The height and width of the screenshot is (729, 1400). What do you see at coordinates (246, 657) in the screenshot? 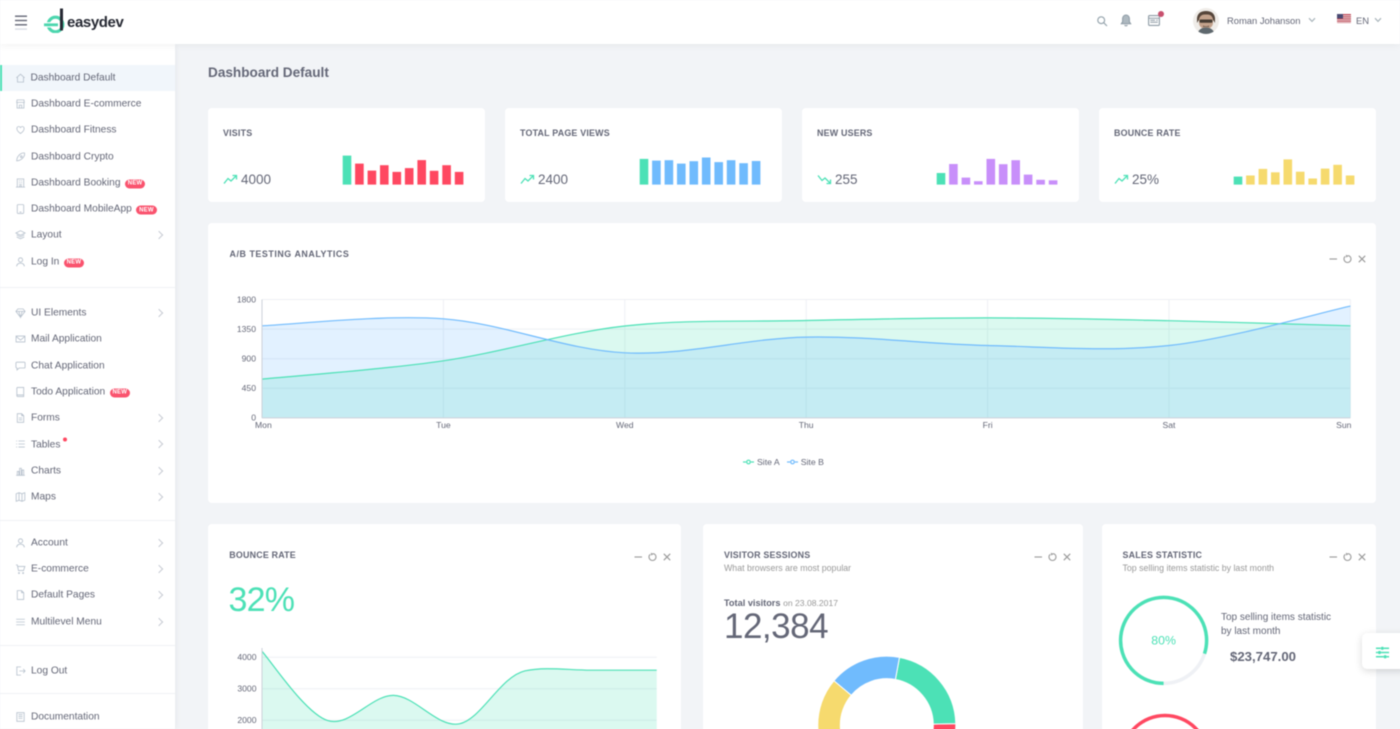
I see `svg-text: 4000` at bounding box center [246, 657].